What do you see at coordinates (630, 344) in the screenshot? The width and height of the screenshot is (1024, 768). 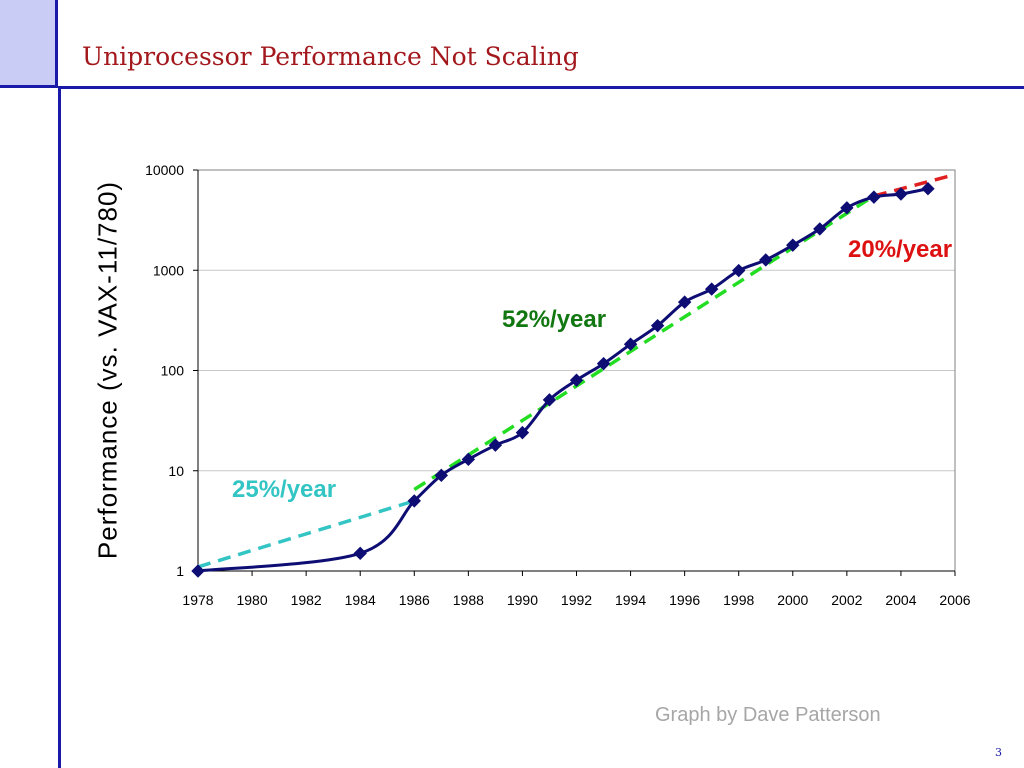 I see `marker-1994` at bounding box center [630, 344].